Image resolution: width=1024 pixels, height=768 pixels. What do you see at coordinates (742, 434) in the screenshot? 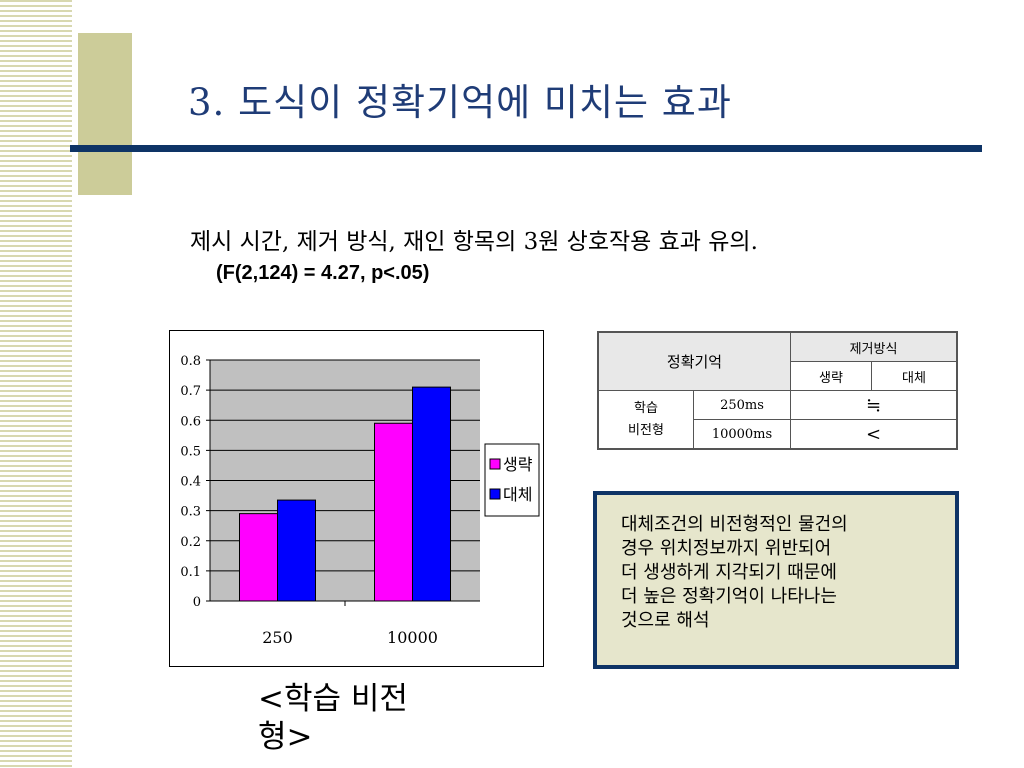
I see `table-row-label: 10000ms` at bounding box center [742, 434].